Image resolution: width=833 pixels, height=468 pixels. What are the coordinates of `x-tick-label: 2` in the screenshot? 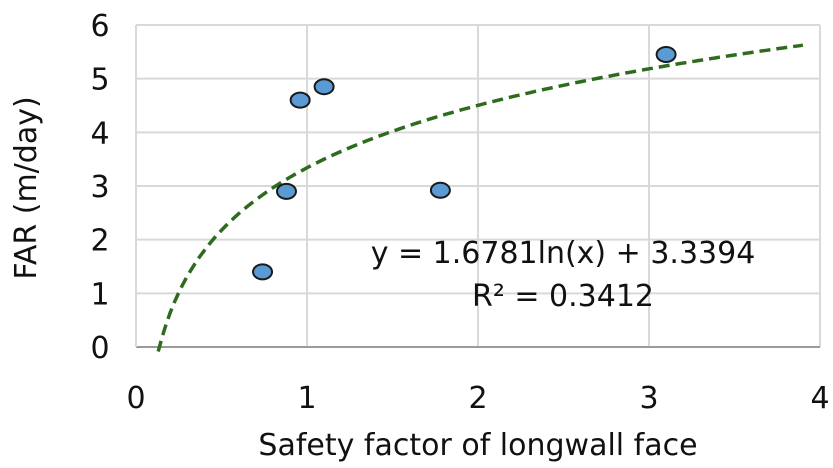 It's located at (477, 398).